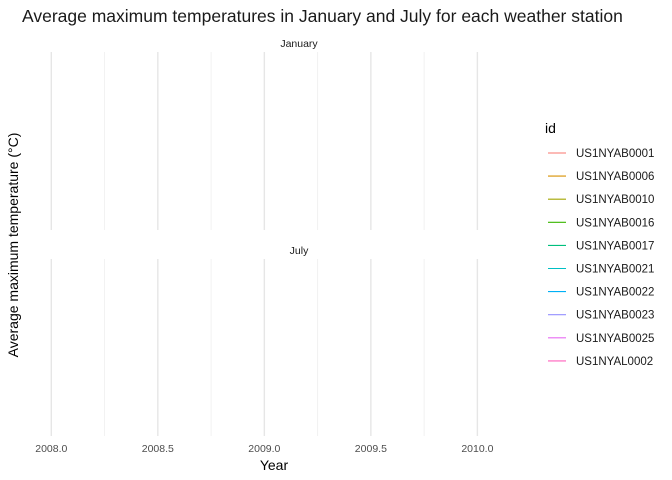  I want to click on legend-title: id, so click(550, 128).